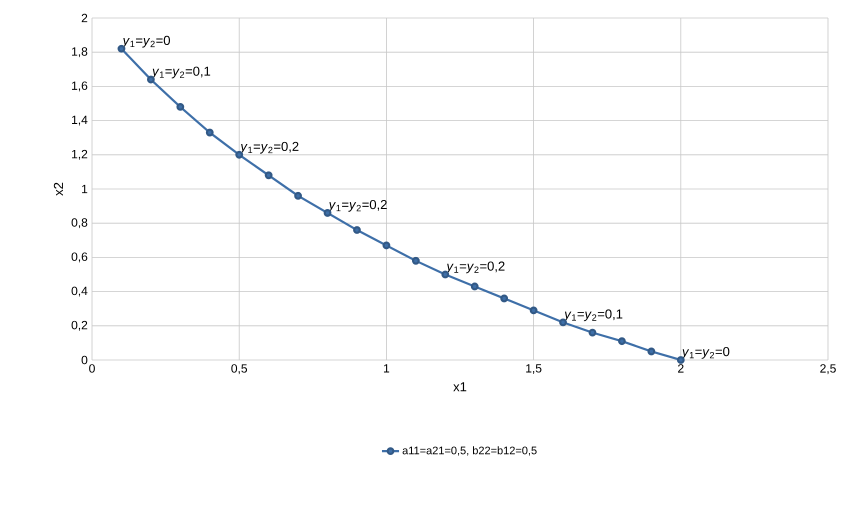 Image resolution: width=860 pixels, height=508 pixels. Describe the element at coordinates (239, 369) in the screenshot. I see `x-tick-label: 0,5` at that location.